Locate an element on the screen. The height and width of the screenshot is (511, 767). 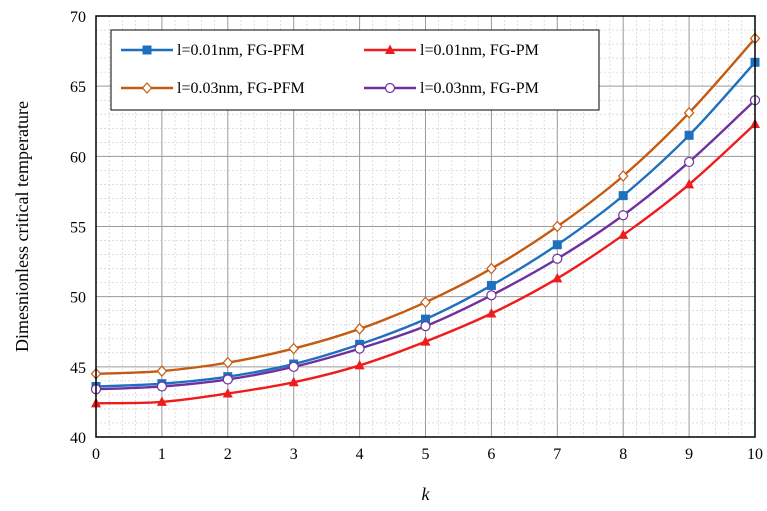
y-tick-label: 65 is located at coordinates (78, 87).